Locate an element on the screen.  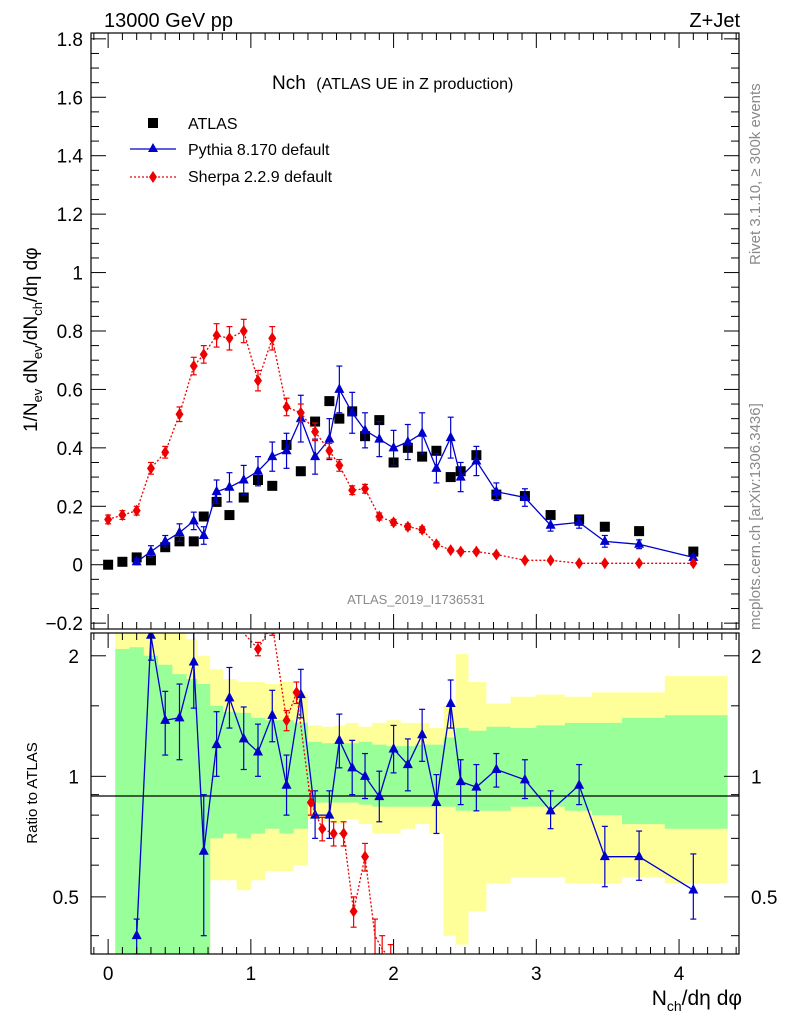
plot-title: Nch (ATLAS UE in Z production) is located at coordinates (392, 83).